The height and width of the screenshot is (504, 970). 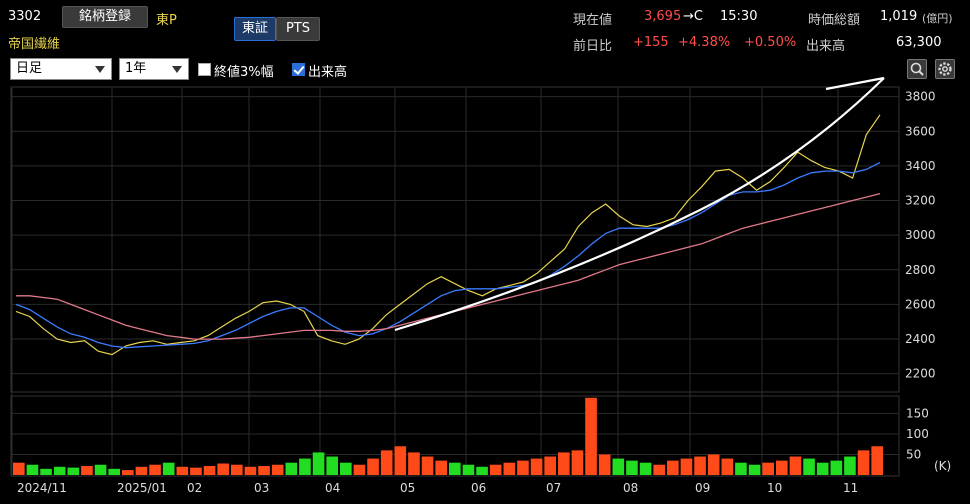 What do you see at coordinates (34, 44) in the screenshot?
I see `stock-name: 帝国繊維` at bounding box center [34, 44].